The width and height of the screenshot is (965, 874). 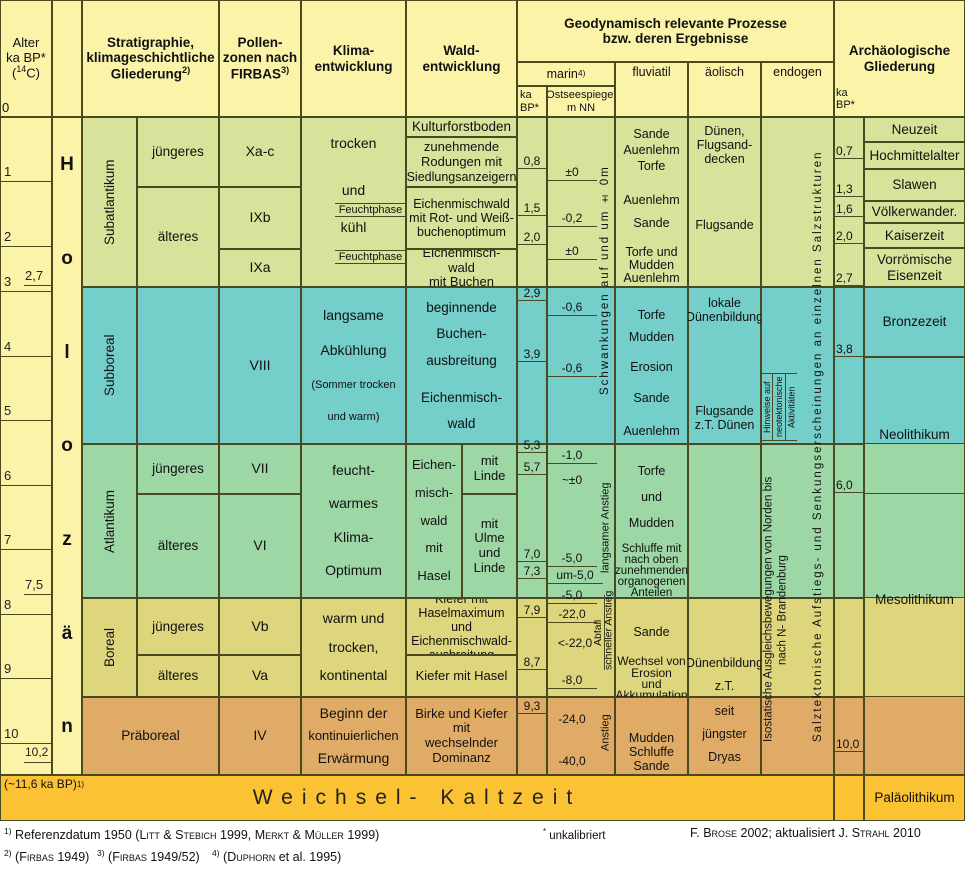 What do you see at coordinates (461, 255) in the screenshot?
I see `wald-buchen-line1: Eichenmisch-` at bounding box center [461, 255].